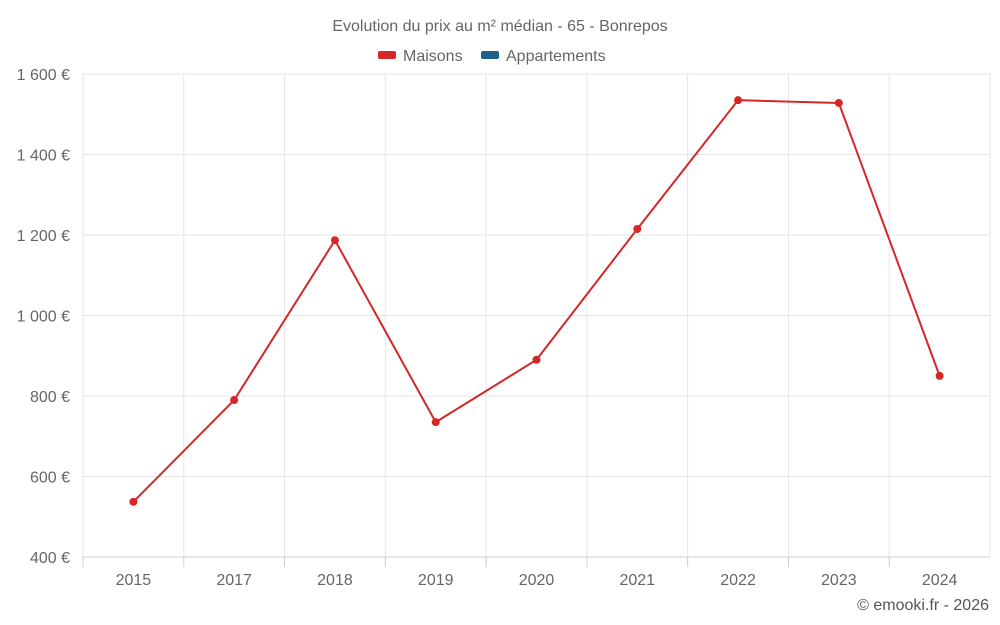 The height and width of the screenshot is (625, 1000). I want to click on x-tick-label: 2015, so click(134, 580).